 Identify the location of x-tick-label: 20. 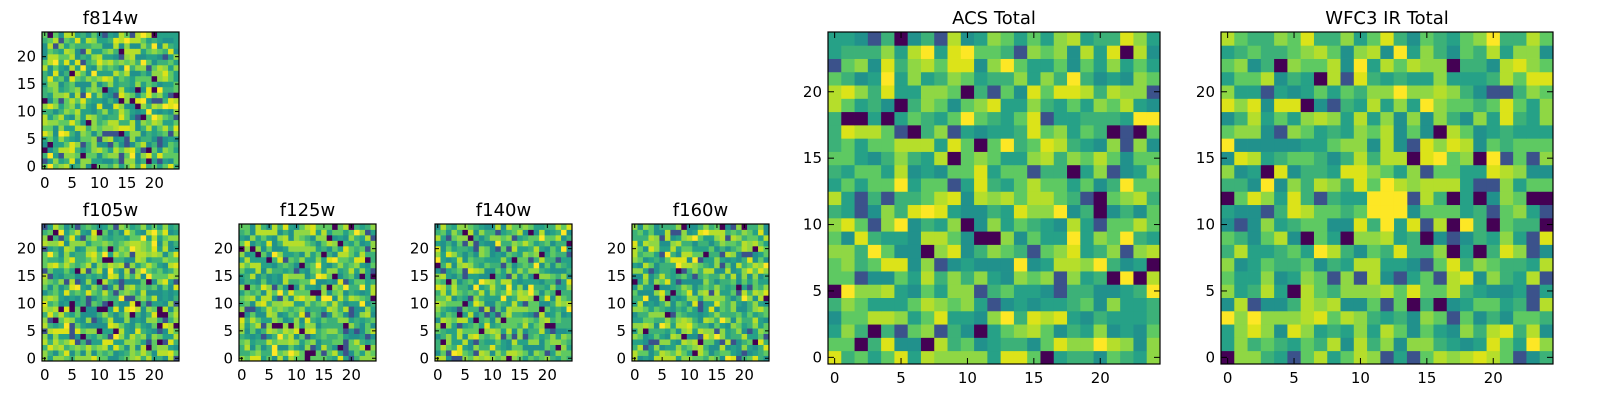
(1100, 378).